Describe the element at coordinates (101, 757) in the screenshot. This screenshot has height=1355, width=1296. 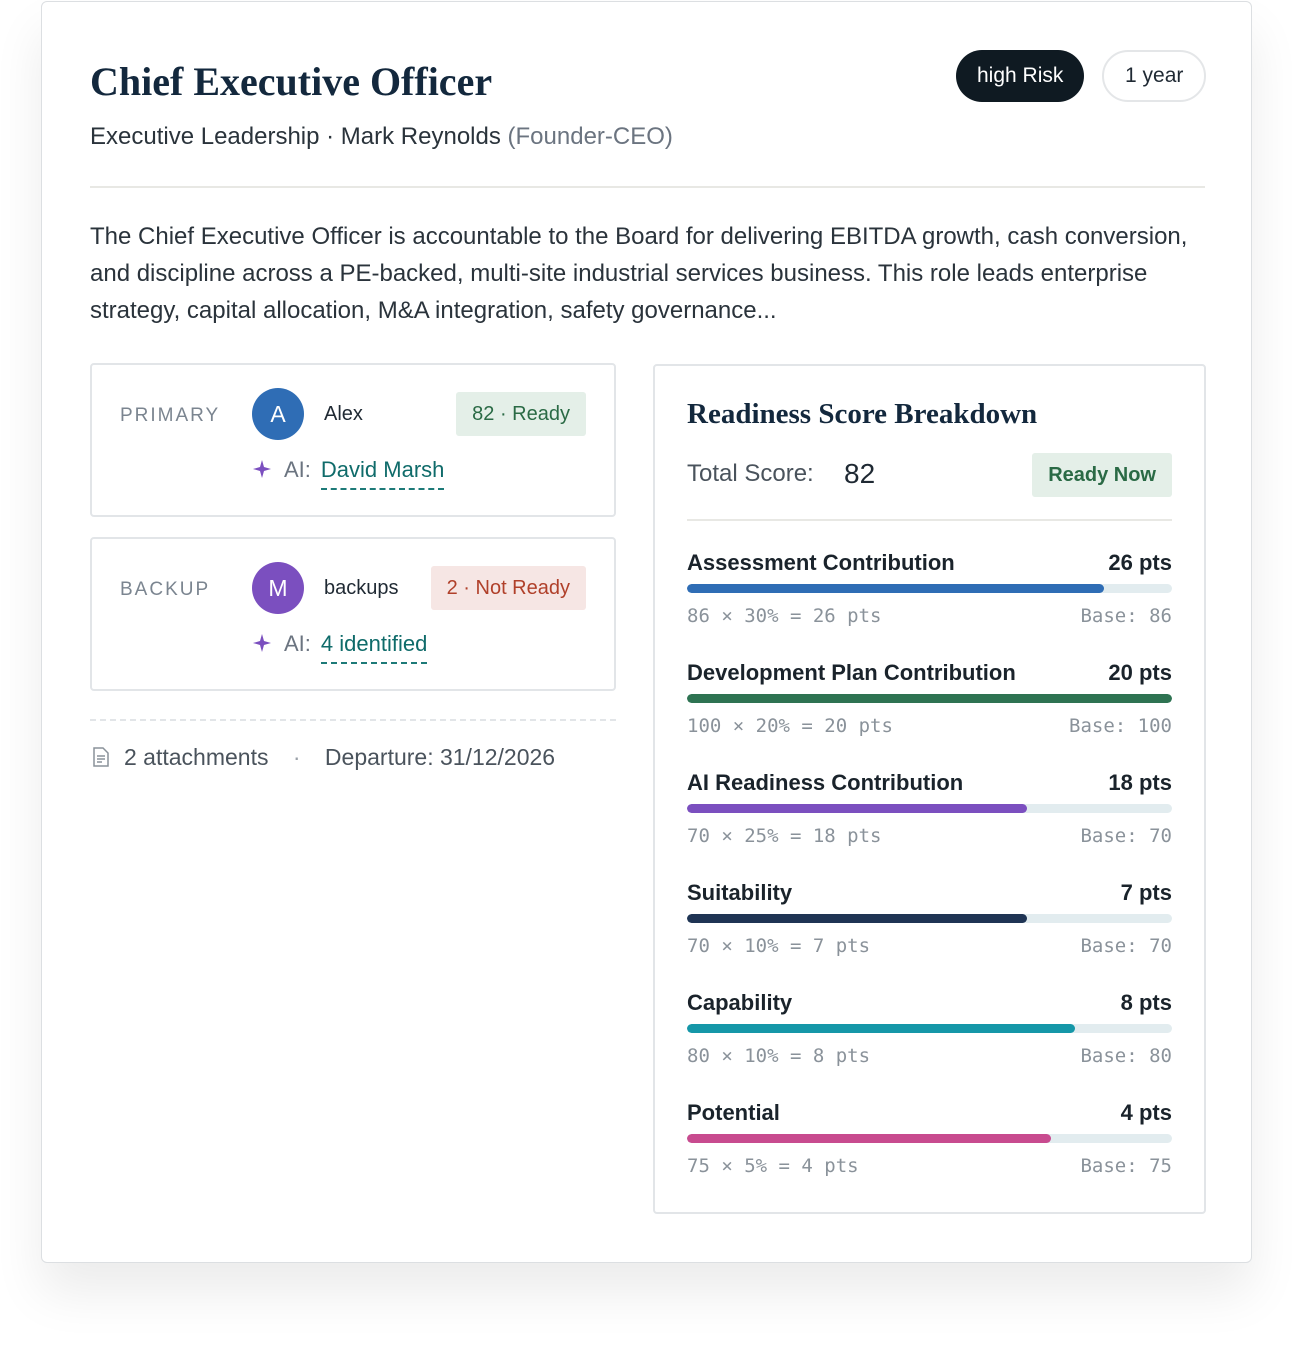
I see `doc-icon` at that location.